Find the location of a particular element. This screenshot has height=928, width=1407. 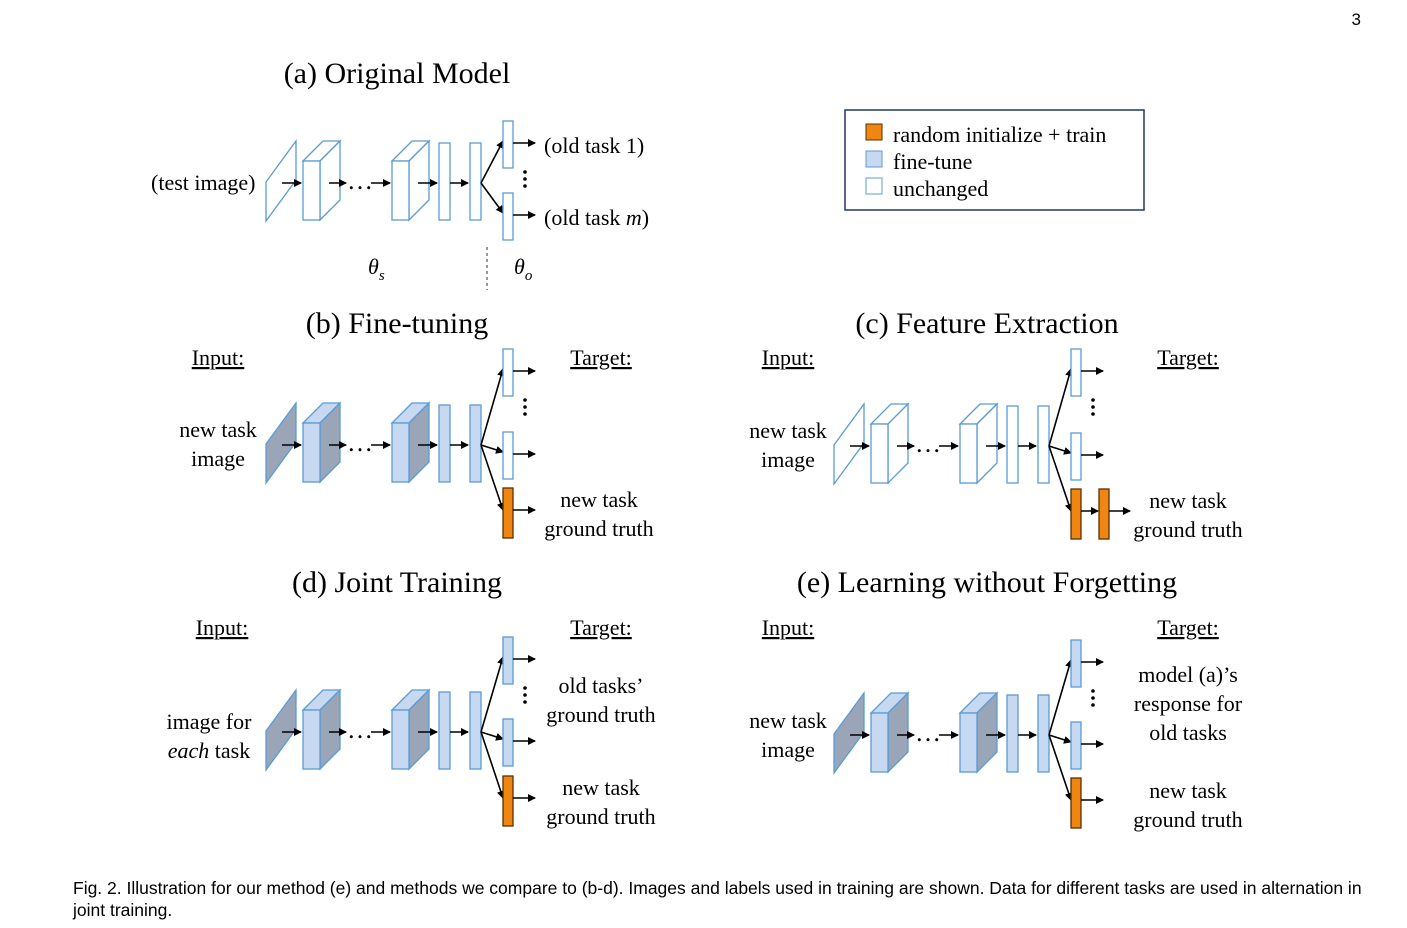

panel-d-input-heading: Input: is located at coordinates (222, 627).